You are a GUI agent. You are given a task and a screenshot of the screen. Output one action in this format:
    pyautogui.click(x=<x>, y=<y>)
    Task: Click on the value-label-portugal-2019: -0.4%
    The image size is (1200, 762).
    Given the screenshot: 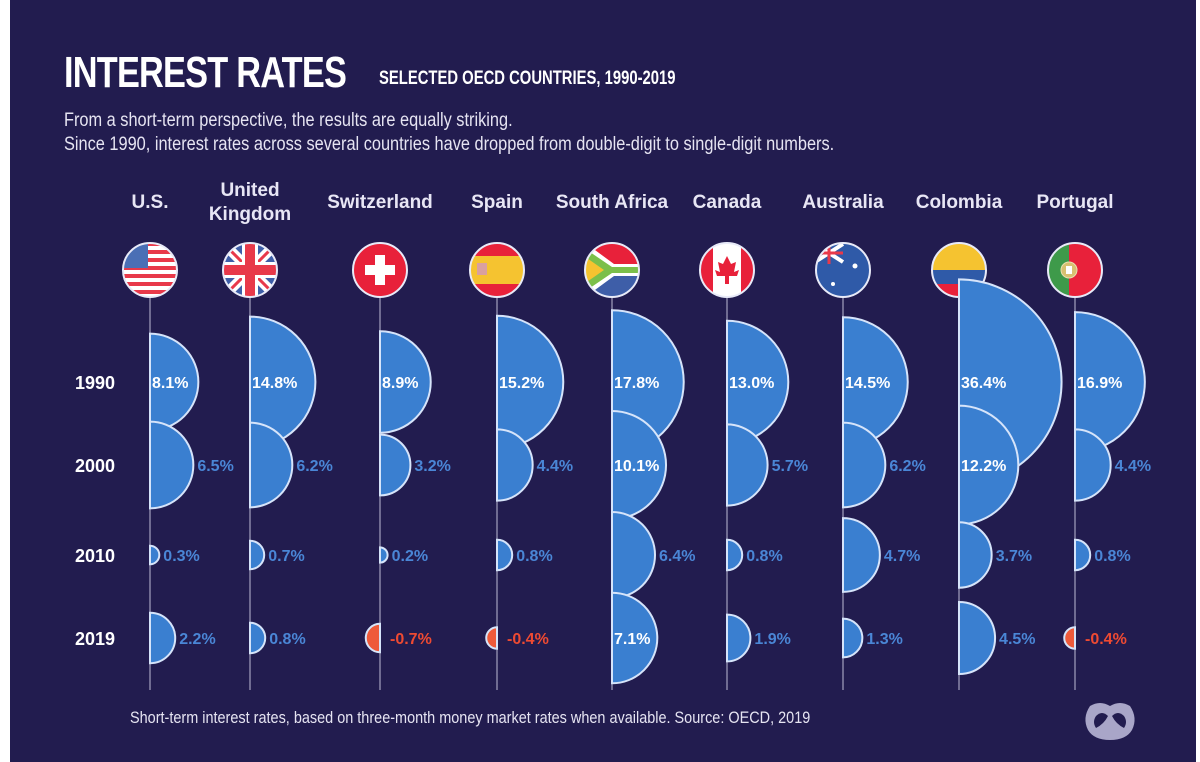 What is the action you would take?
    pyautogui.click(x=1106, y=639)
    